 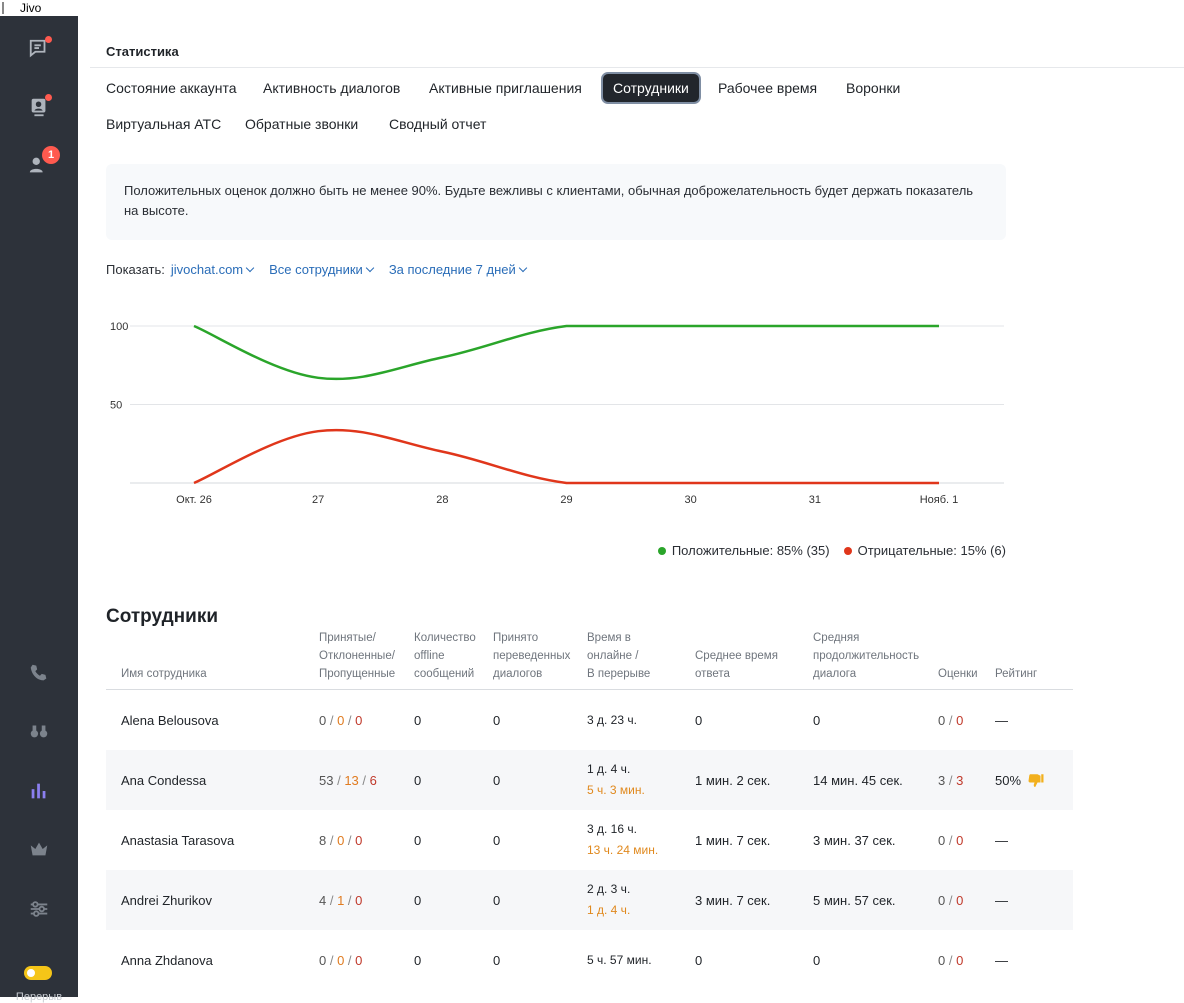 I want to click on negative-dot-icon, so click(x=848, y=551).